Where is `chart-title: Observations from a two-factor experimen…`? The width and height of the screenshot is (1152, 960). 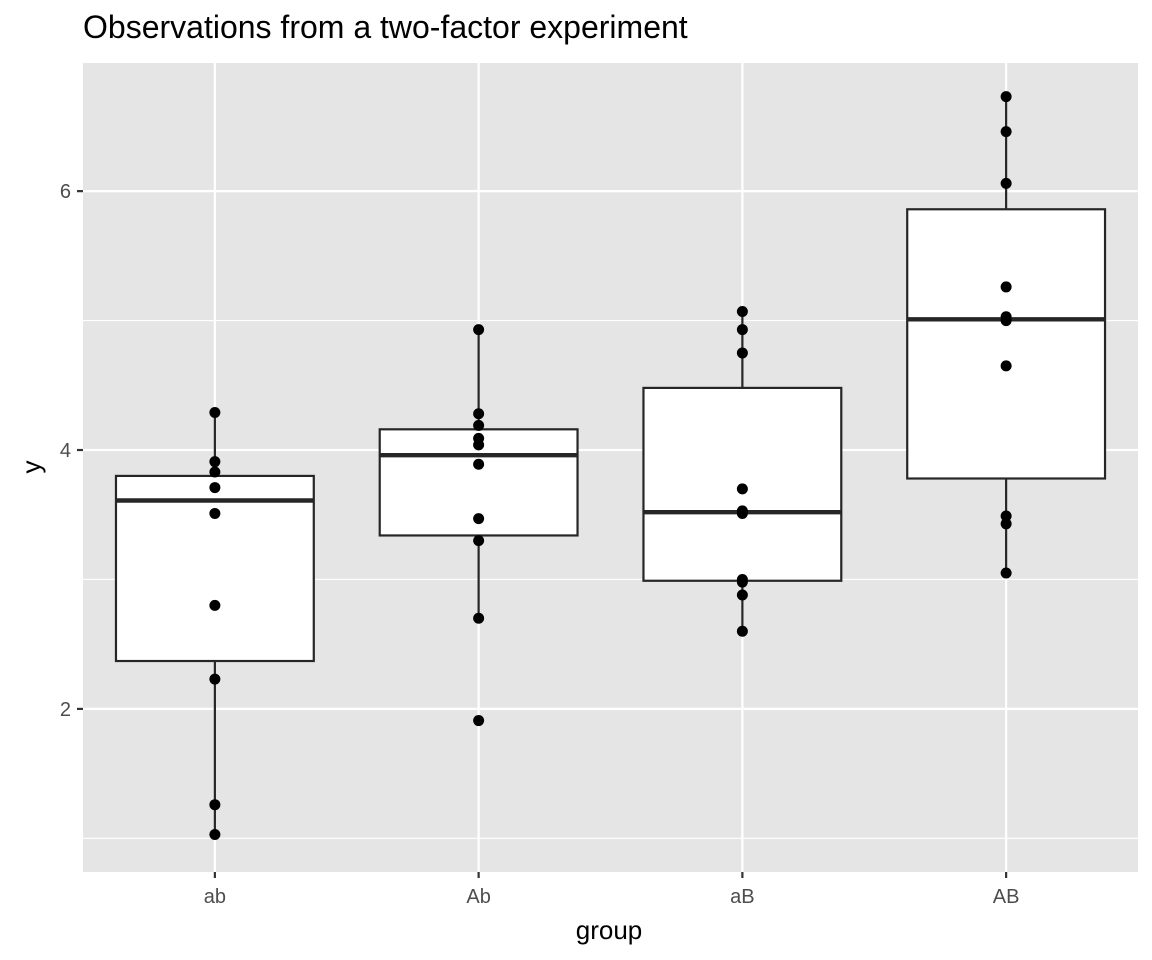 chart-title: Observations from a two-factor experimen… is located at coordinates (385, 27).